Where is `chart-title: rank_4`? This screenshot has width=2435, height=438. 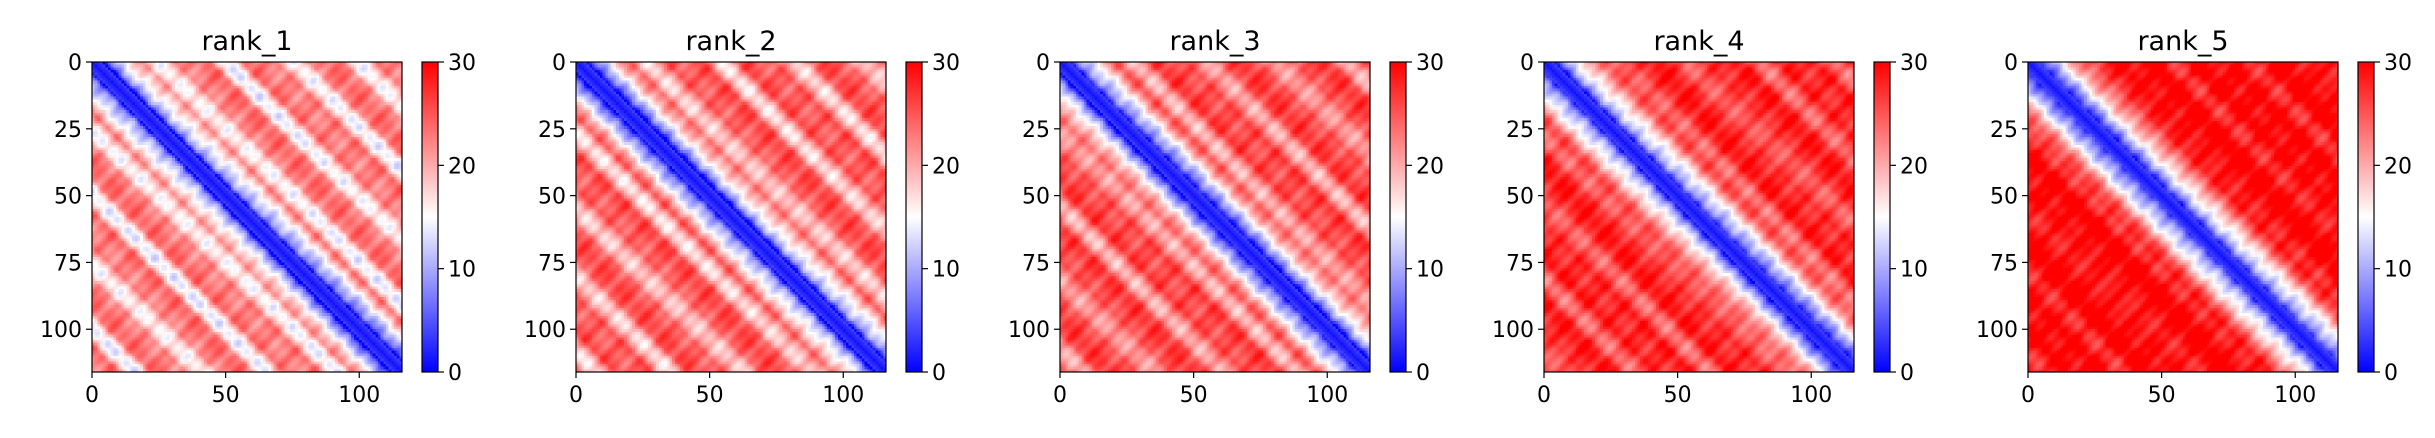 chart-title: rank_4 is located at coordinates (1698, 41).